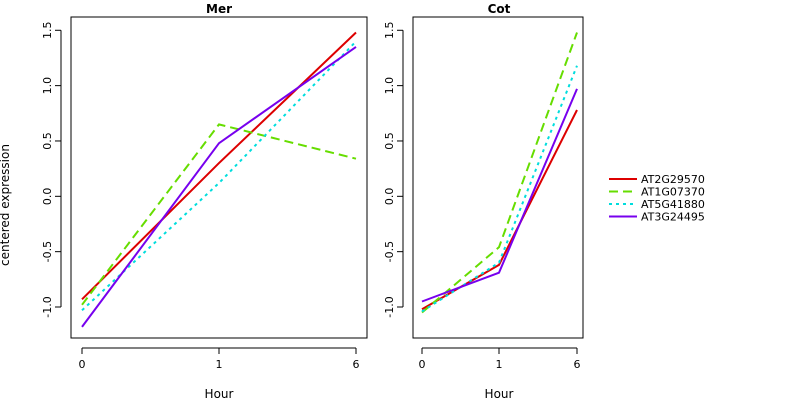  I want to click on legend-item: AT1G07370, so click(657, 192).